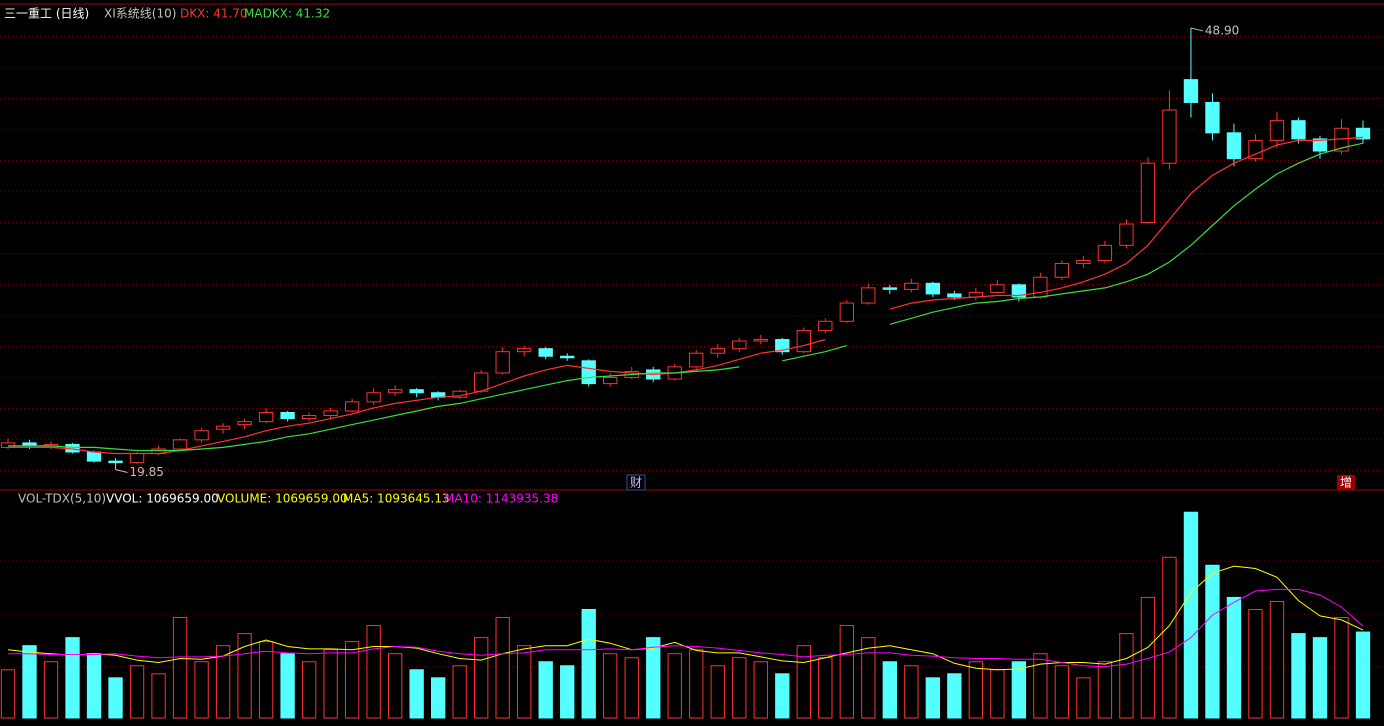 This screenshot has height=726, width=1384. What do you see at coordinates (121, 470) in the screenshot?
I see `annotation-arrow` at bounding box center [121, 470].